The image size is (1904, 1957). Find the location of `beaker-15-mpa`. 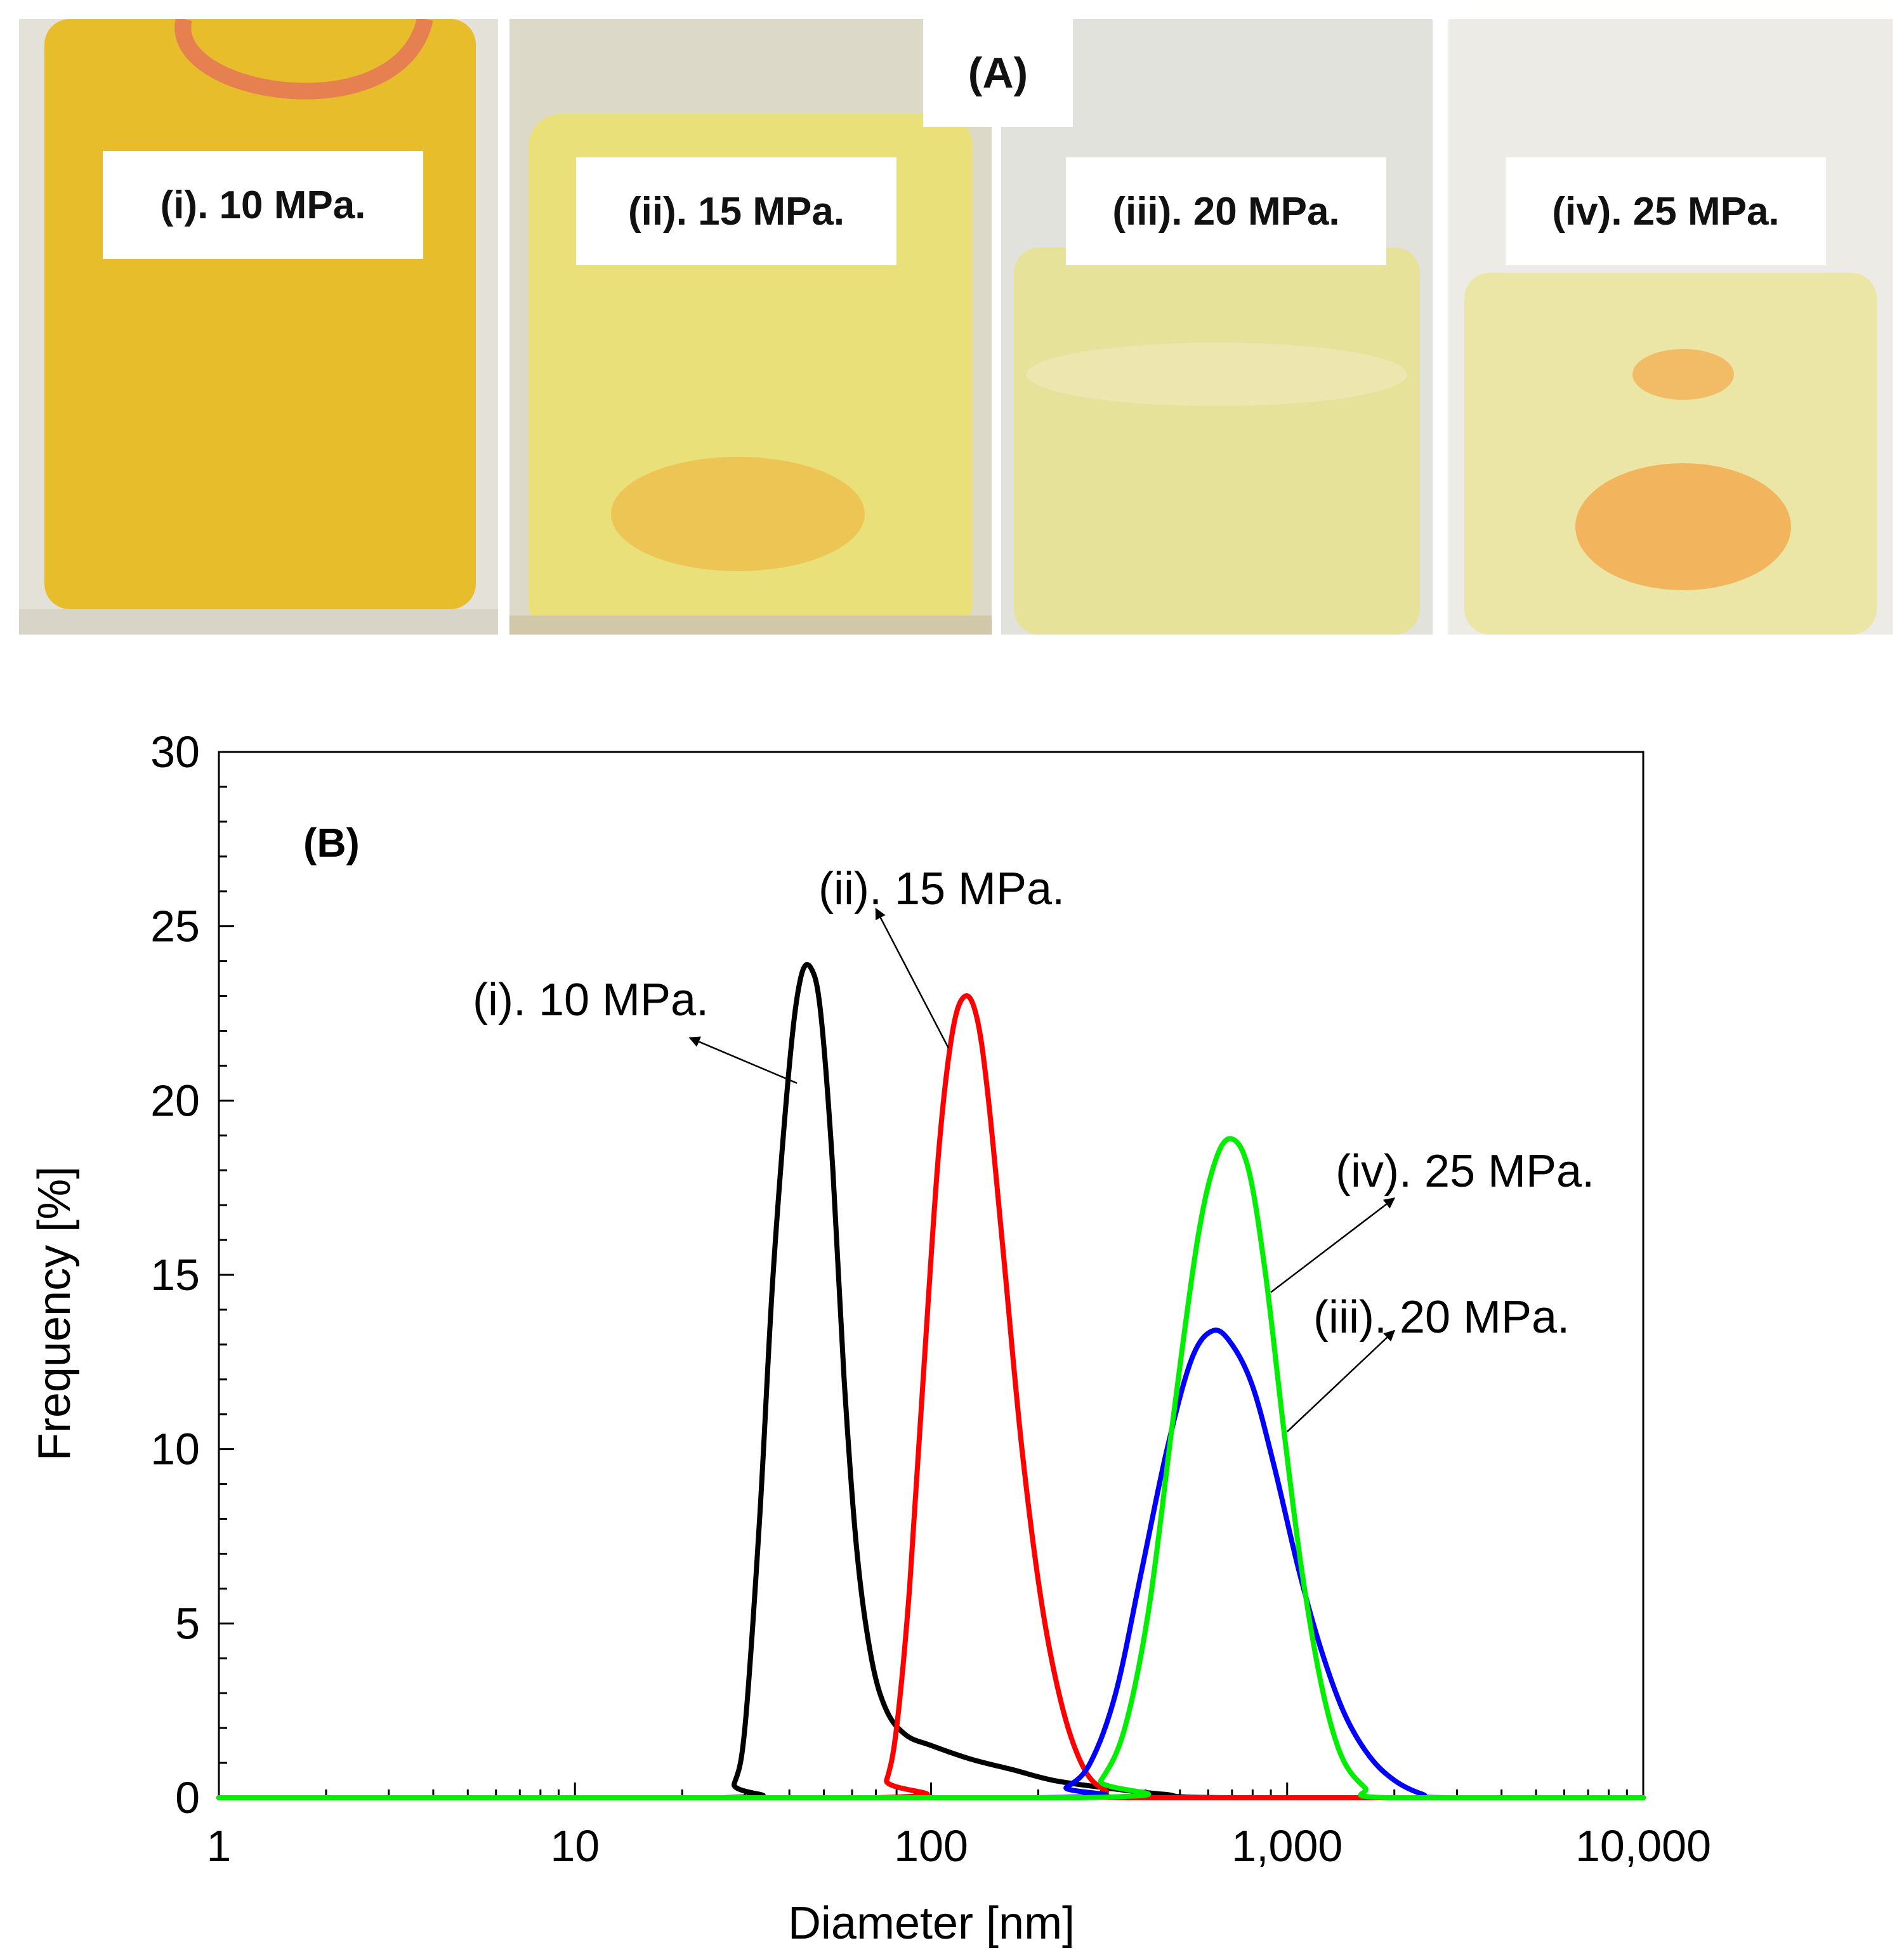

beaker-15-mpa is located at coordinates (750, 327).